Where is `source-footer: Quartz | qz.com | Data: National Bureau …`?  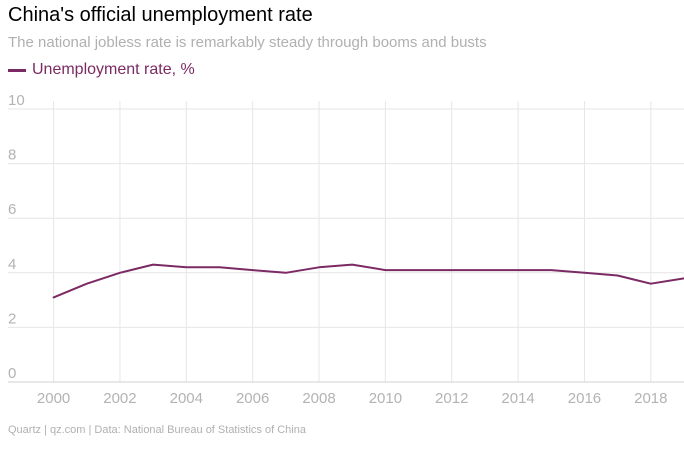 source-footer: Quartz | qz.com | Data: National Bureau … is located at coordinates (157, 430).